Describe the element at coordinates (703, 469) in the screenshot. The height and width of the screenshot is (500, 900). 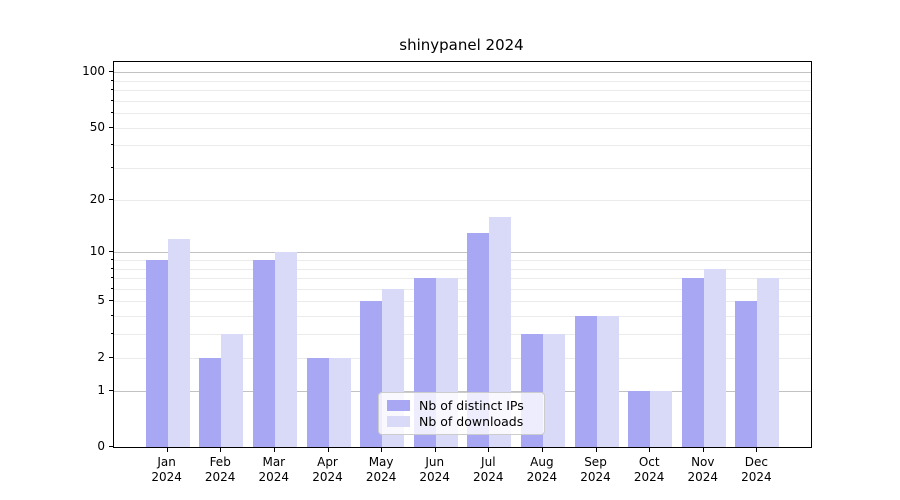
I see `x-tick-label-nov: Nov 2024` at that location.